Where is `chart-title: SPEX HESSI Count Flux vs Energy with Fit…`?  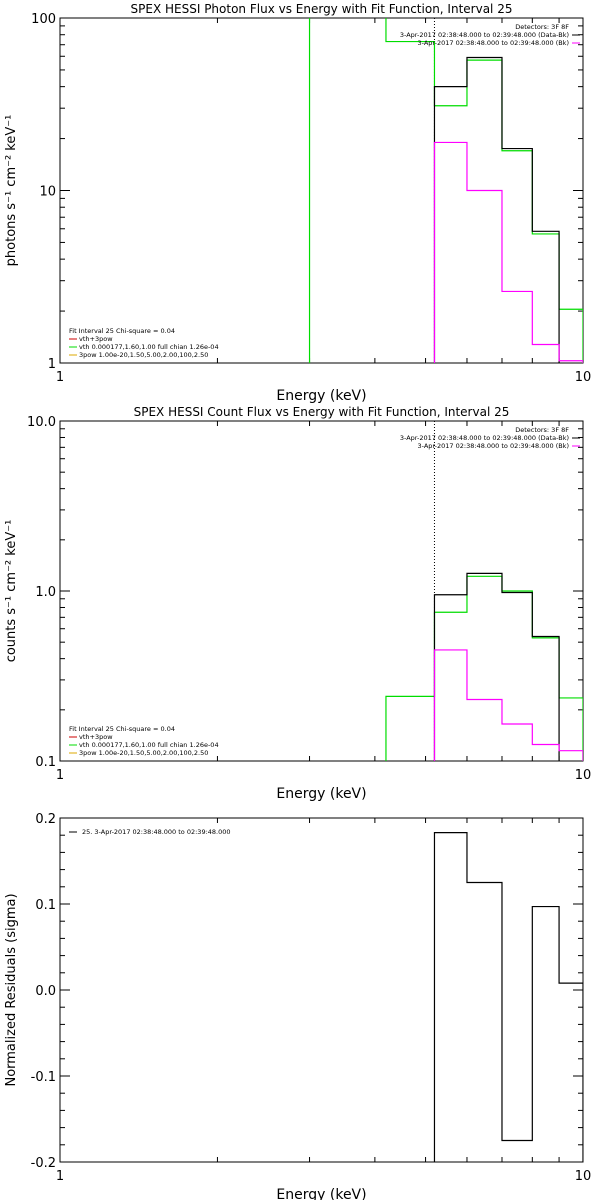
chart-title: SPEX HESSI Count Flux vs Energy with Fit… is located at coordinates (322, 412).